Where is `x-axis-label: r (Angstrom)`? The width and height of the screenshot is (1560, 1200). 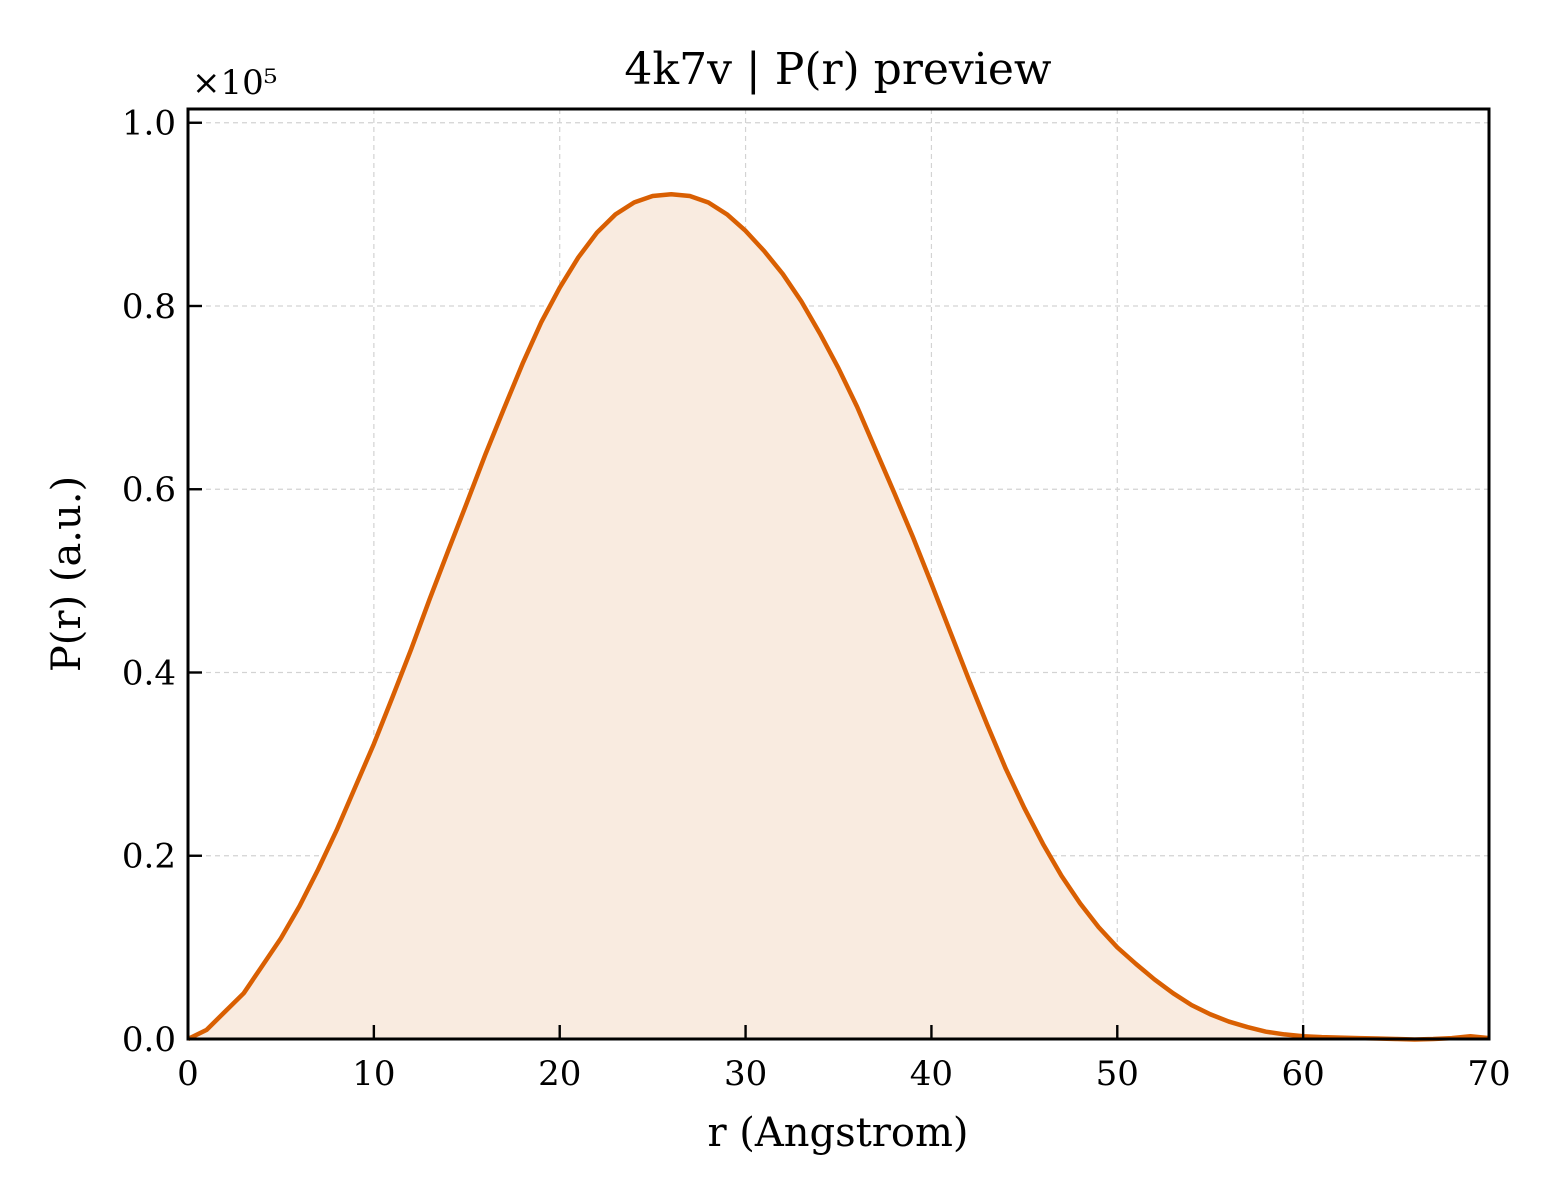
x-axis-label: r (Angstrom) is located at coordinates (837, 1133).